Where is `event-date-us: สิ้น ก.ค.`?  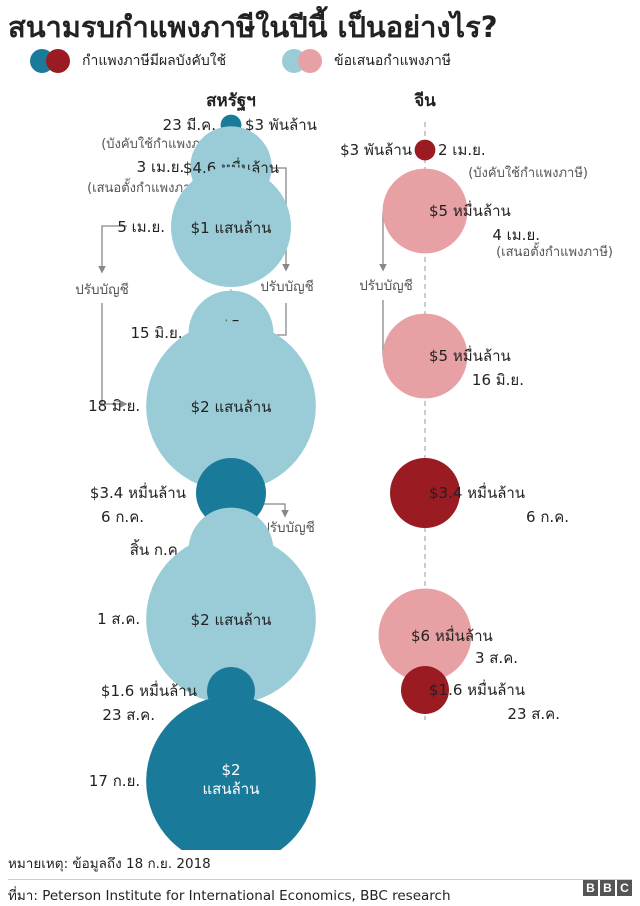
event-date-us: สิ้น ก.ค. is located at coordinates (156, 549).